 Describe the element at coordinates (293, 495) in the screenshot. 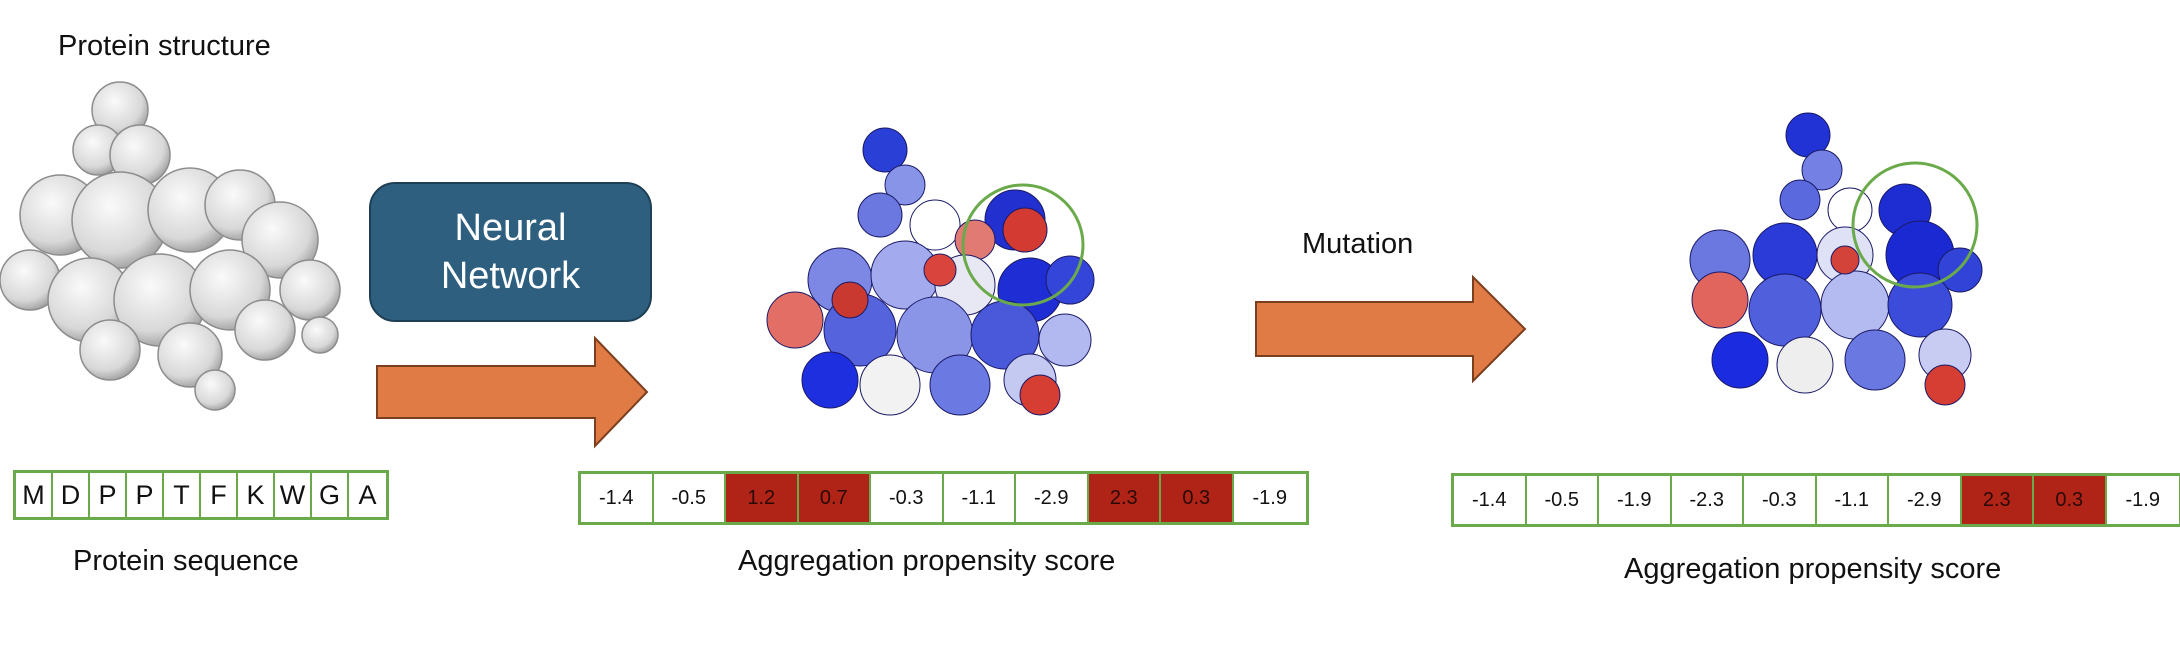

I see `sequence-cell: W` at that location.